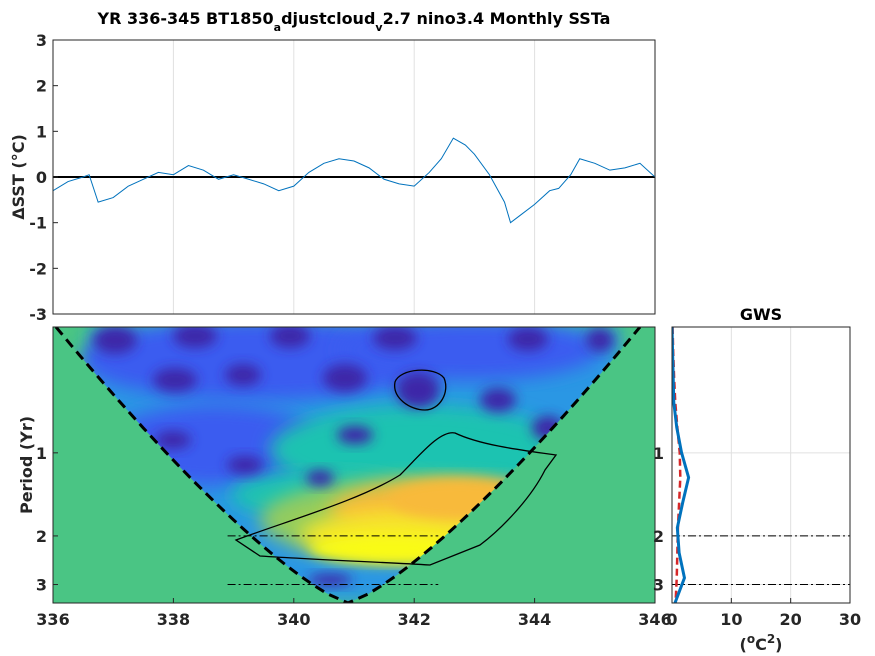  I want to click on x-tick-label: 30, so click(850, 619).